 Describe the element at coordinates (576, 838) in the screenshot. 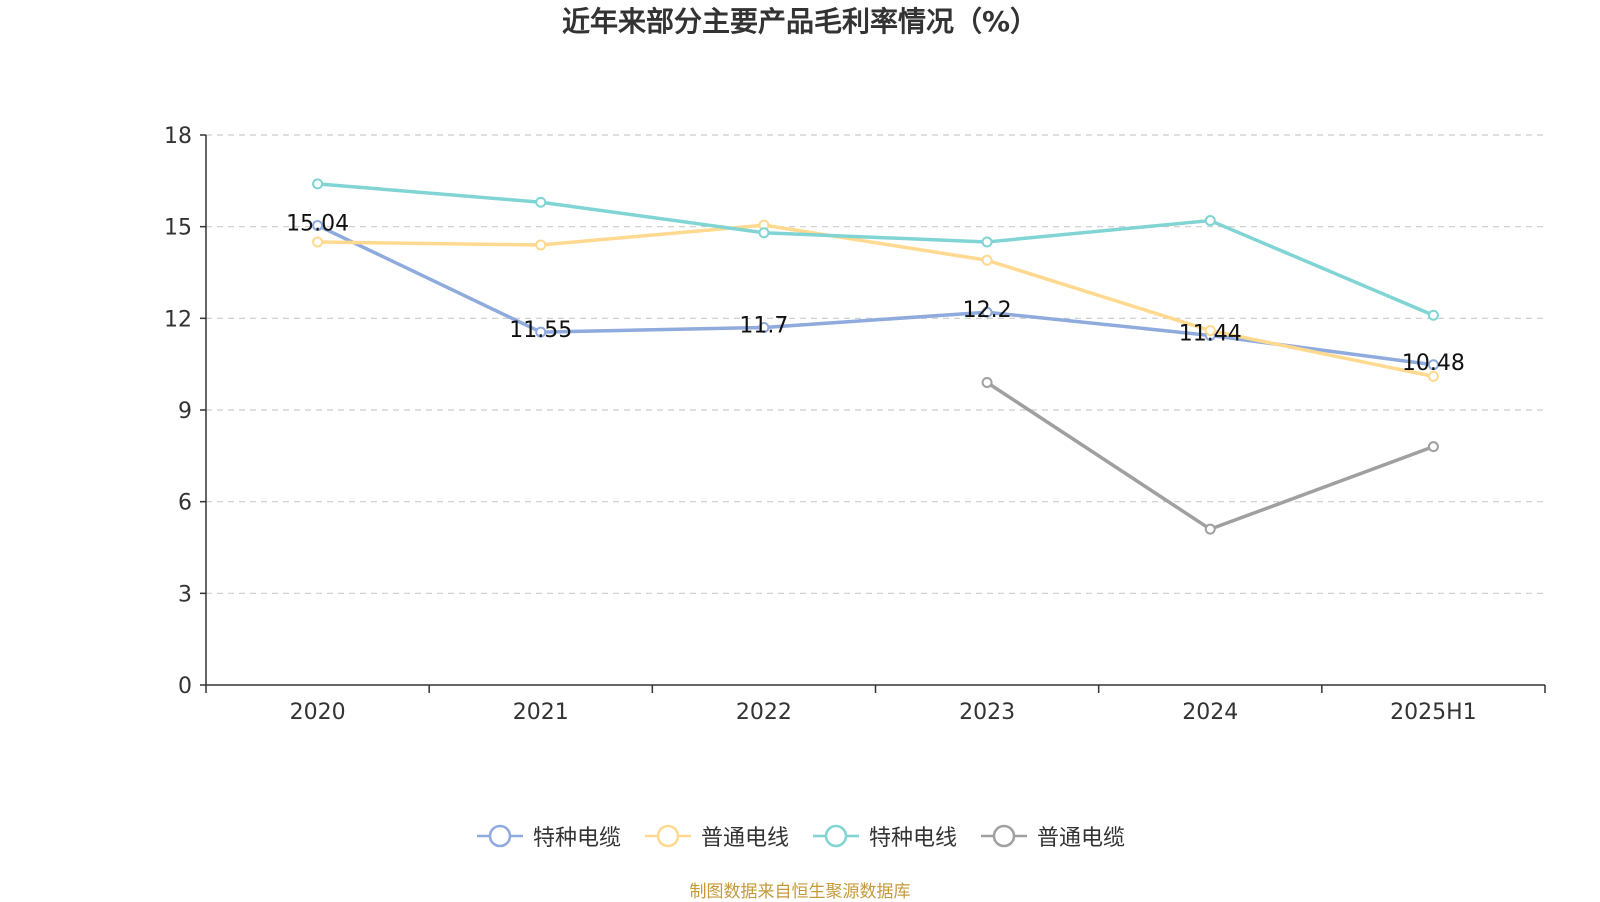

I see `legend-label: 特种电缆` at that location.